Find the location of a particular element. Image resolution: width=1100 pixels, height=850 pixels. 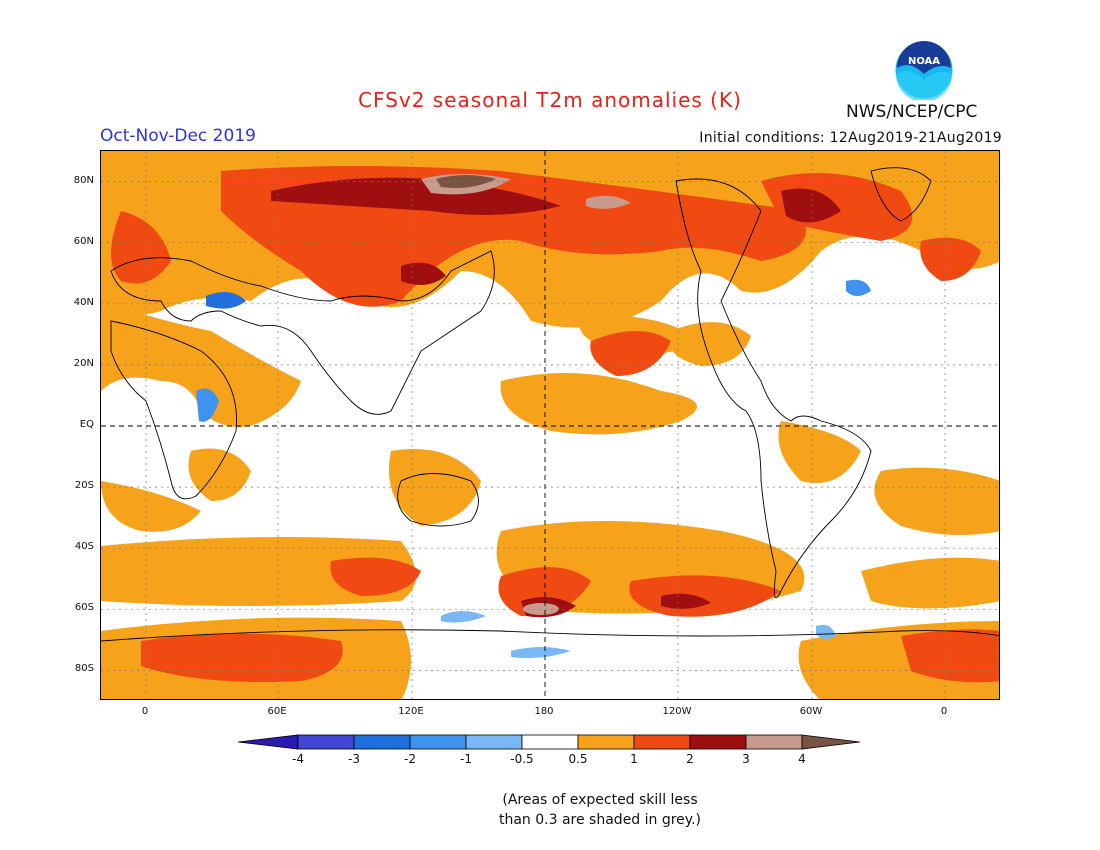

lon-label-180: 180 is located at coordinates (544, 711).